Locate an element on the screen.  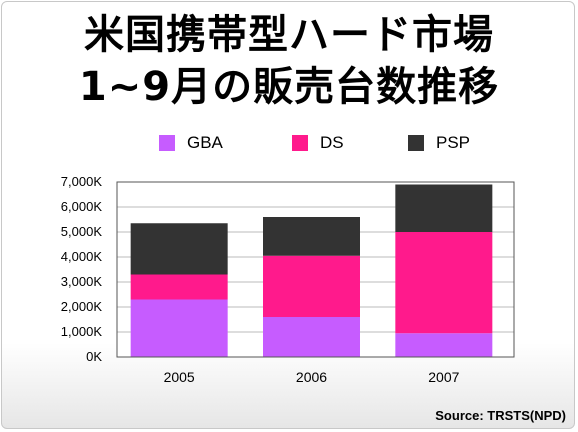
legend-label-ds: DS is located at coordinates (332, 142).